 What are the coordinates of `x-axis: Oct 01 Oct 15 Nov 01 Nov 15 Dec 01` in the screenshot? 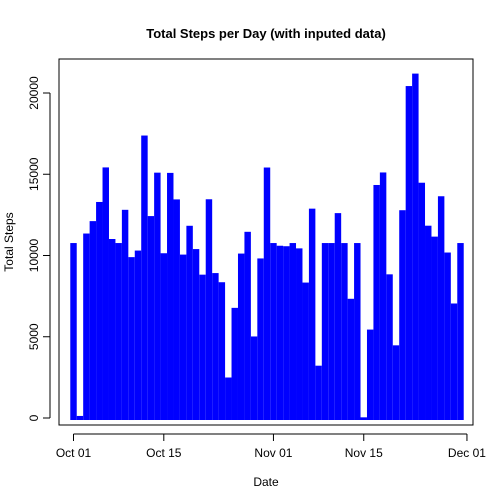 It's located at (271, 446).